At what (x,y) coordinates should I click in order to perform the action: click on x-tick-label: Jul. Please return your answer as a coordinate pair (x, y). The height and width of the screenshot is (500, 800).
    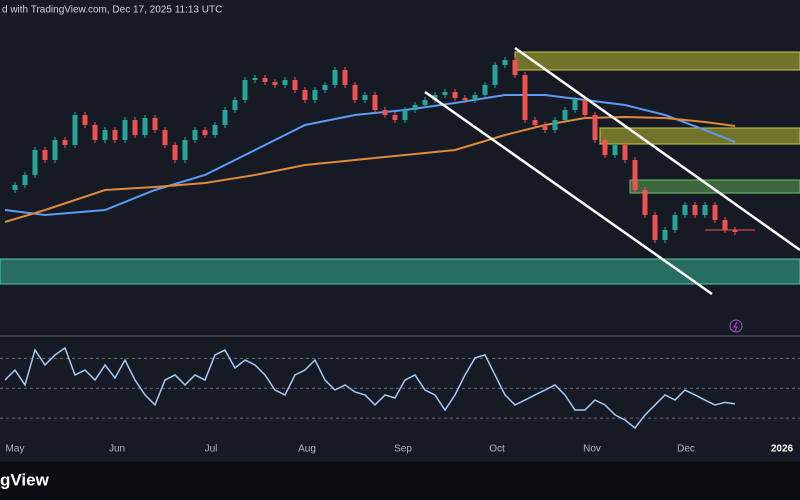
    Looking at the image, I should click on (211, 449).